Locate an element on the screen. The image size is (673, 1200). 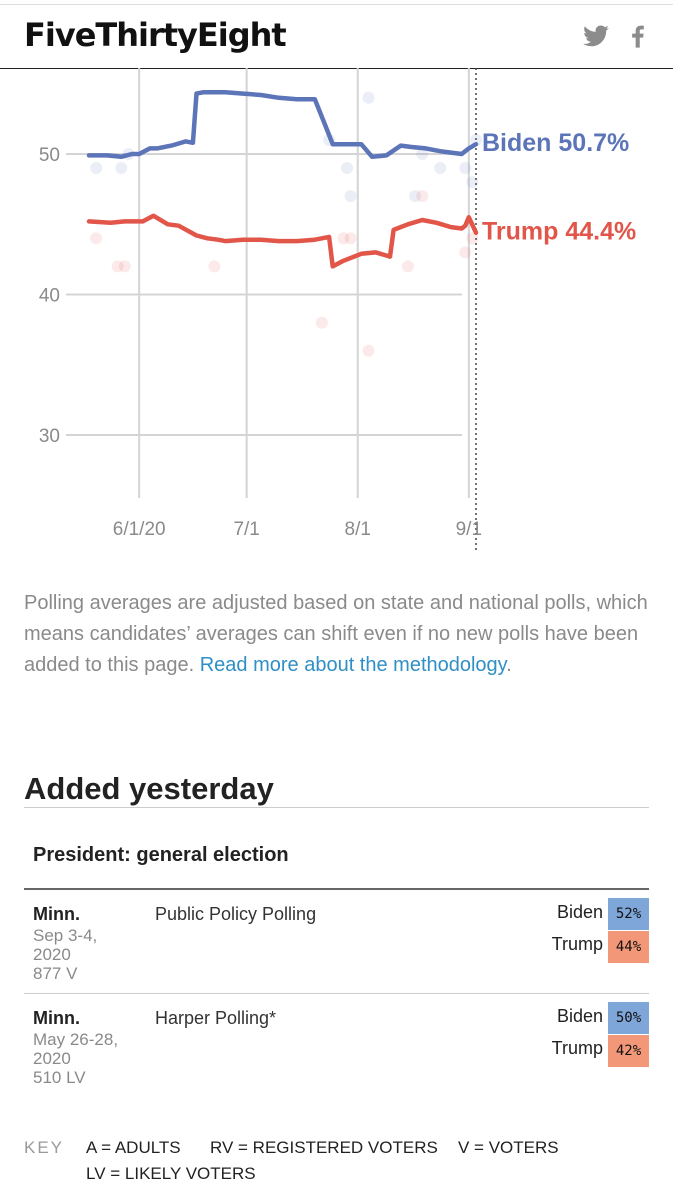
facebook-icon is located at coordinates (638, 36).